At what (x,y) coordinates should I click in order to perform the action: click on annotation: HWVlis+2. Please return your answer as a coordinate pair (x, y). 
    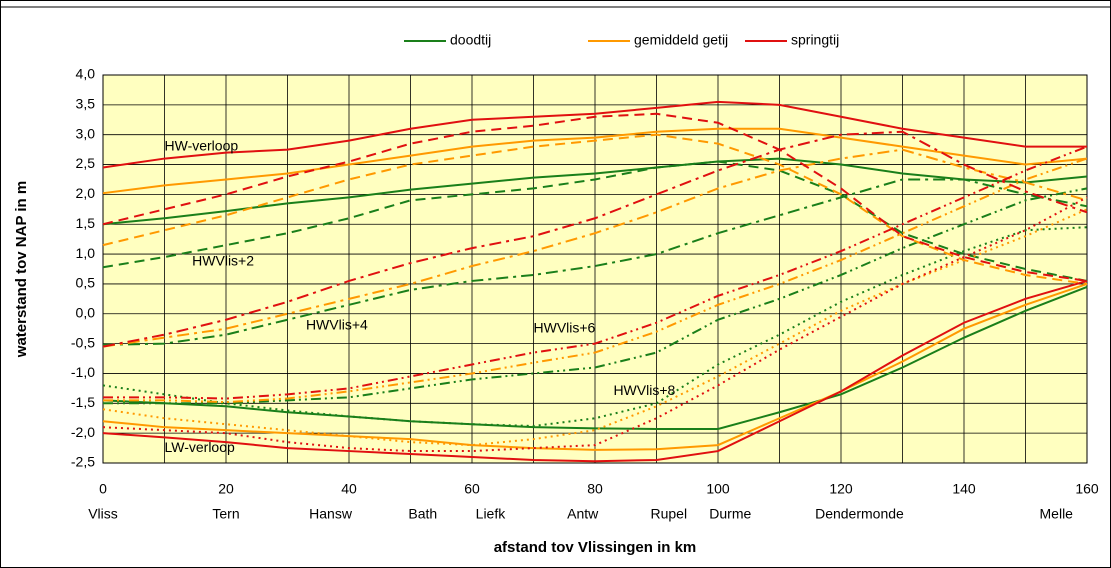
    Looking at the image, I should click on (223, 261).